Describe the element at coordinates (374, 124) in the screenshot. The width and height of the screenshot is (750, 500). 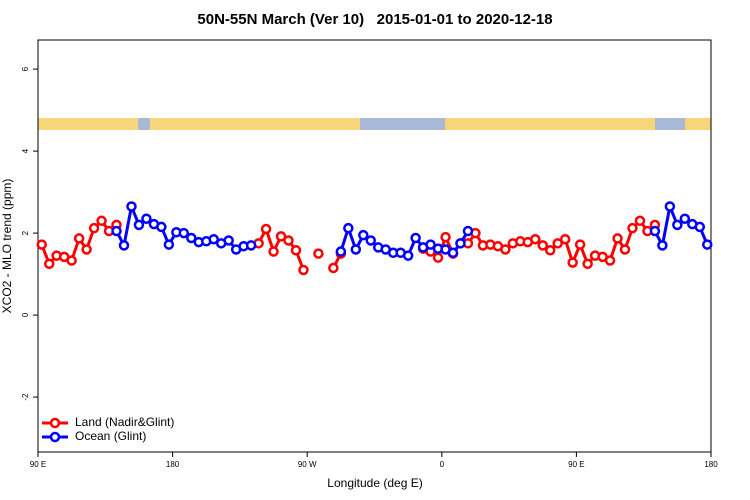
I see `land-ocean-strip` at that location.